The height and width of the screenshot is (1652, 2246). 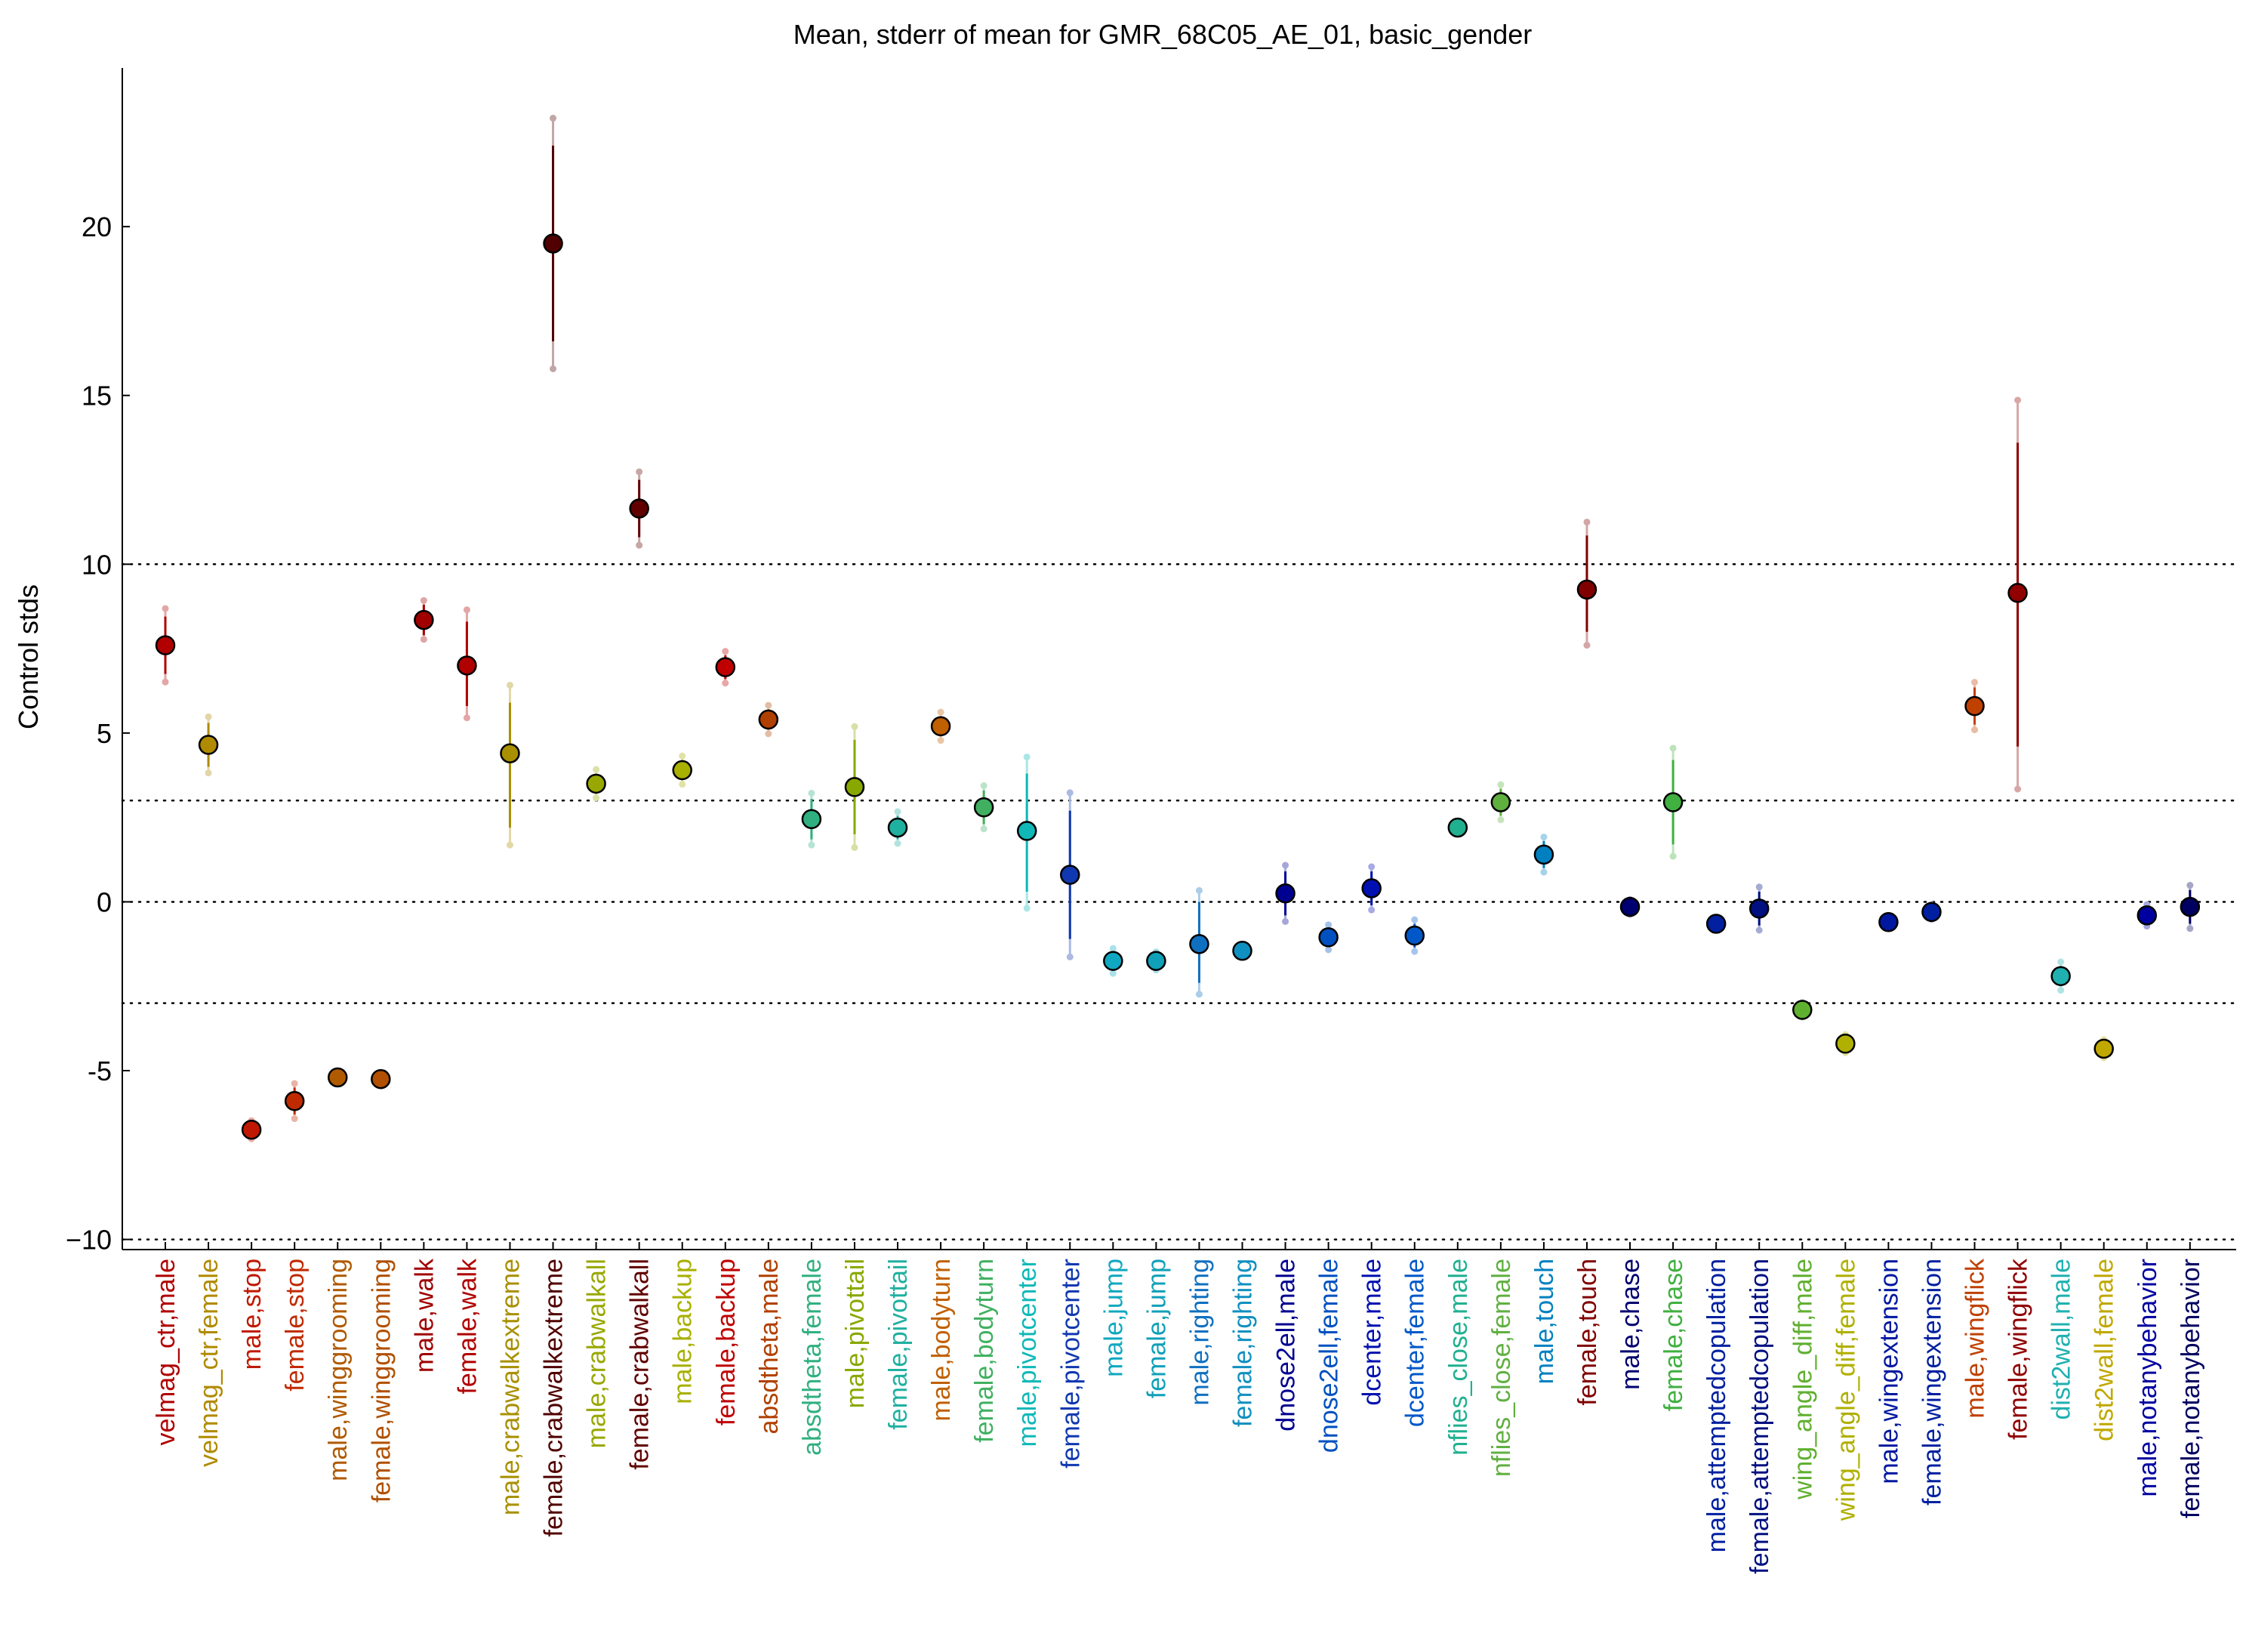 I want to click on x-tick-label: dnose2ell,male, so click(x=1286, y=1346).